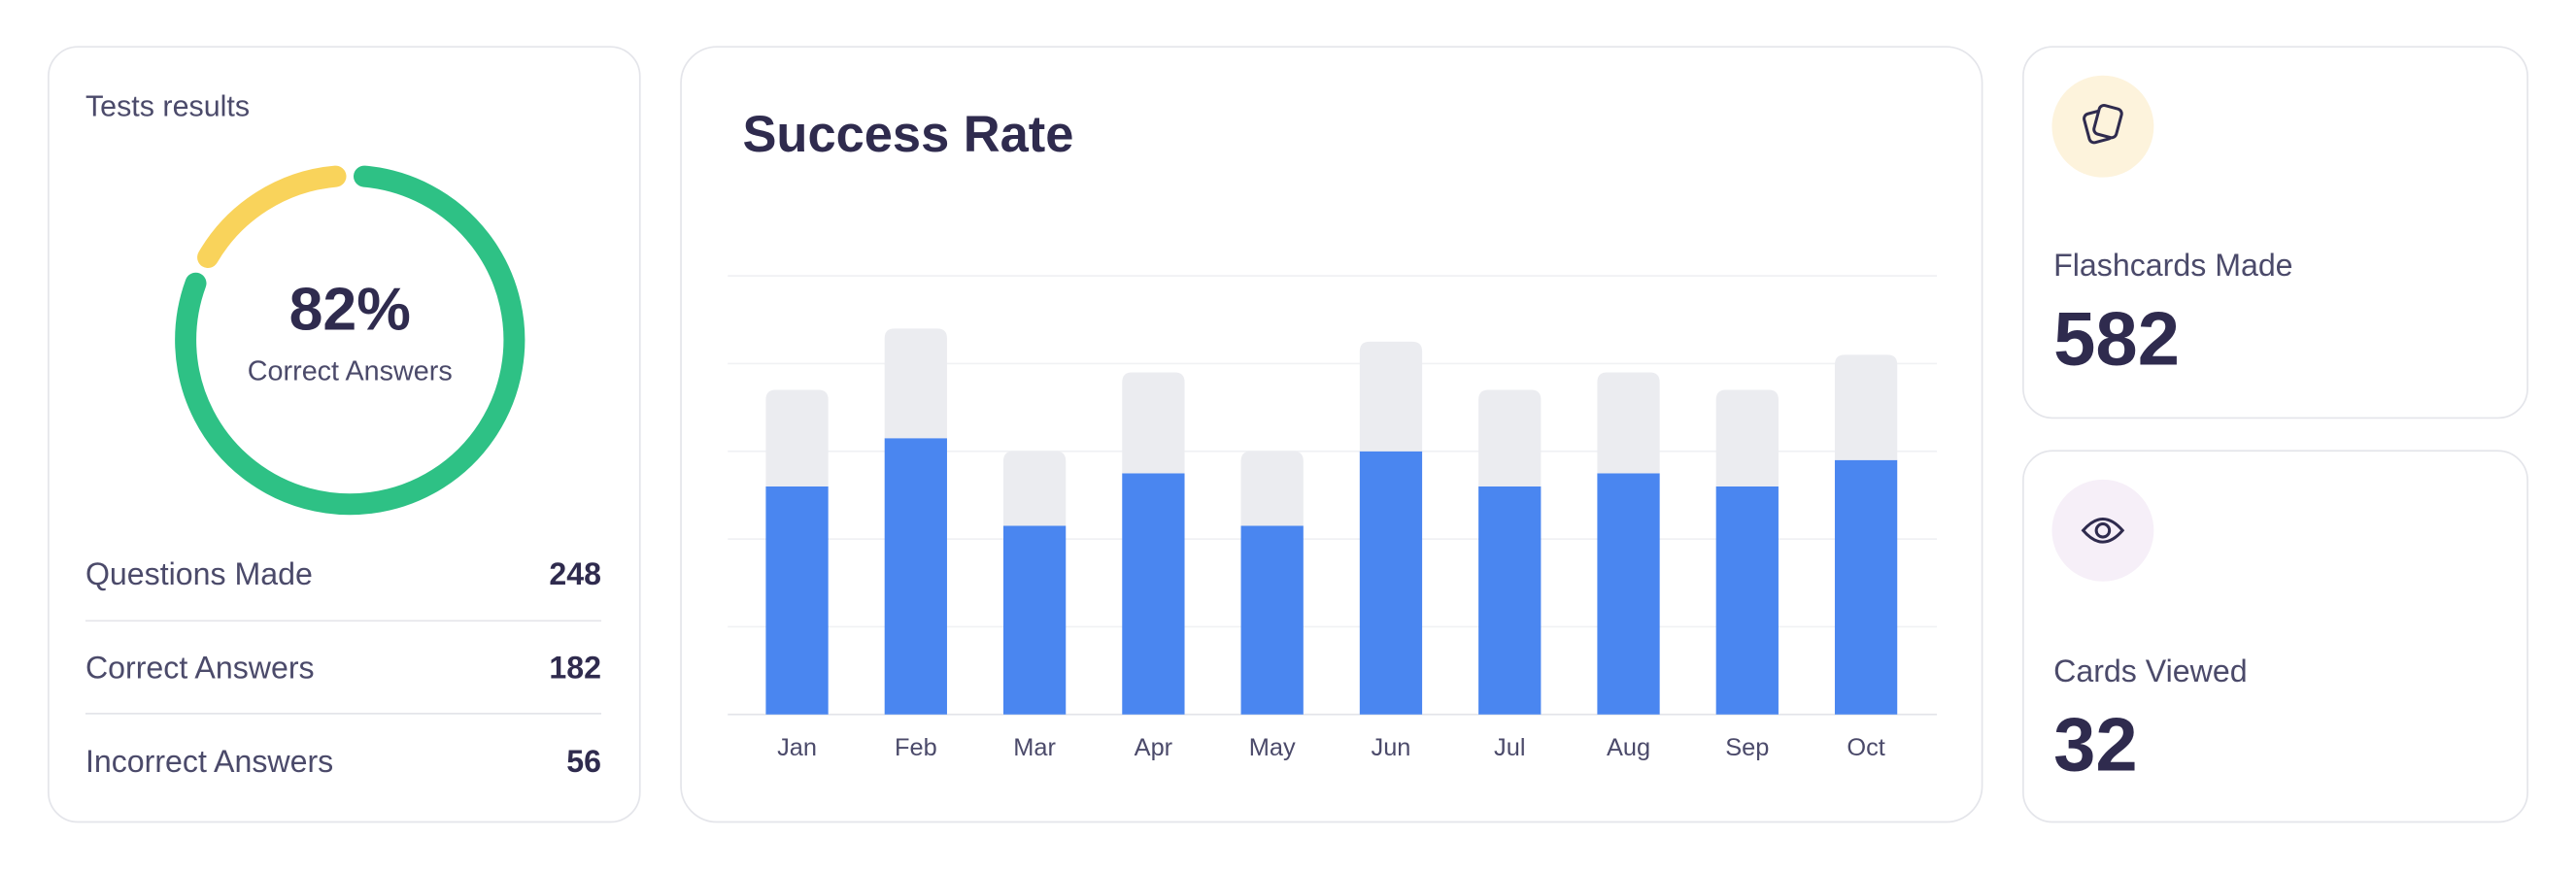 The height and width of the screenshot is (872, 2576). What do you see at coordinates (2172, 265) in the screenshot?
I see `stat-label: Flashcards Made` at bounding box center [2172, 265].